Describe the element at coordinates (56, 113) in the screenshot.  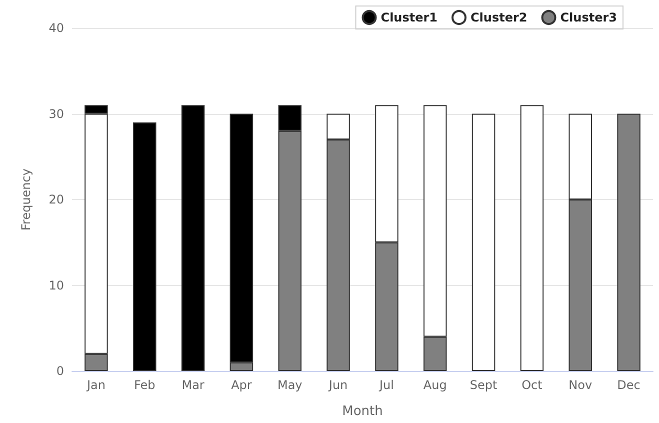
I see `y-tick-label: 30` at that location.